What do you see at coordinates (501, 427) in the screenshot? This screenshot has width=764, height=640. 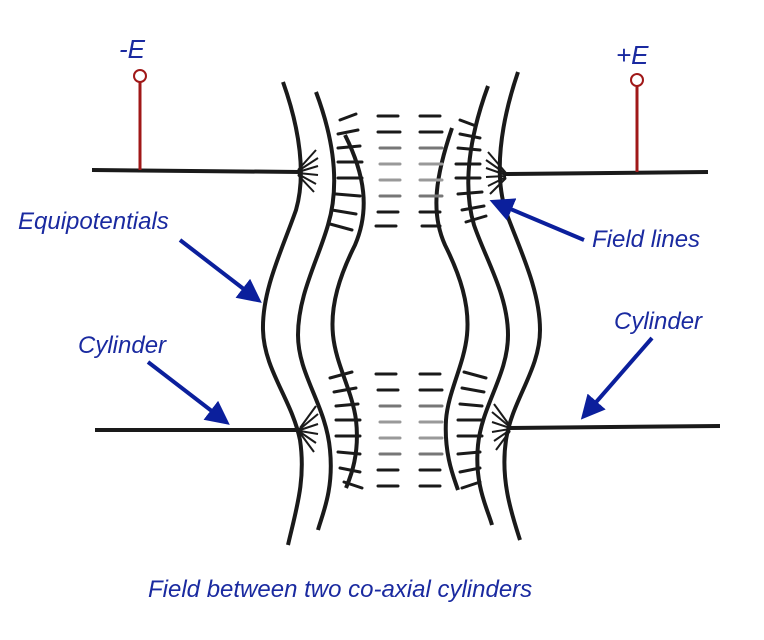 I see `field-lines-lower-right-edge` at bounding box center [501, 427].